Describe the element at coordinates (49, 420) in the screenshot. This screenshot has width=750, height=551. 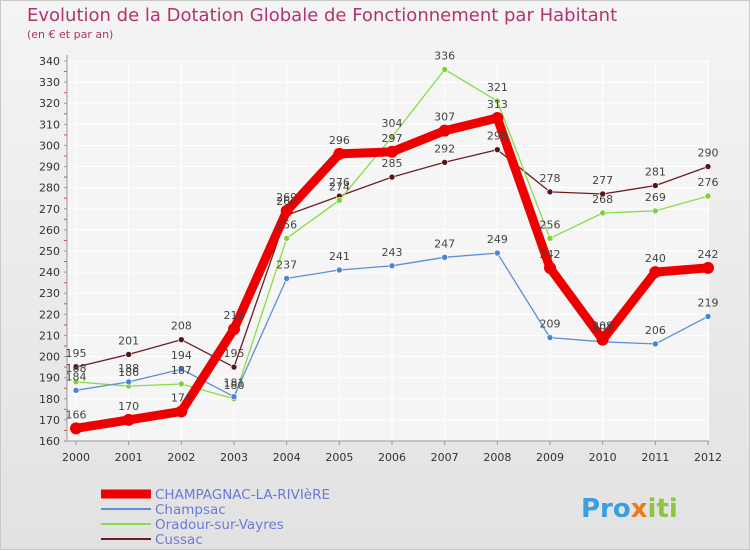
I see `y-tick-label: 170` at that location.